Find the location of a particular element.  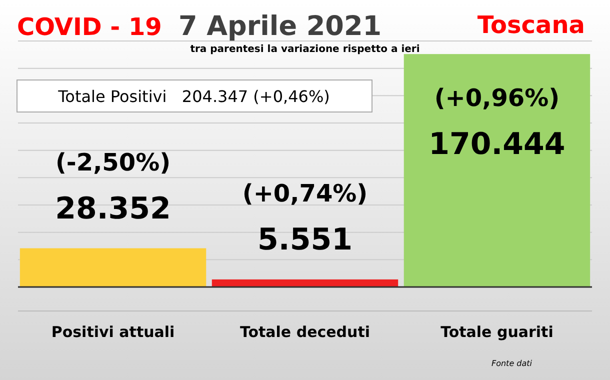

annotation: (+0,96%) is located at coordinates (497, 98).